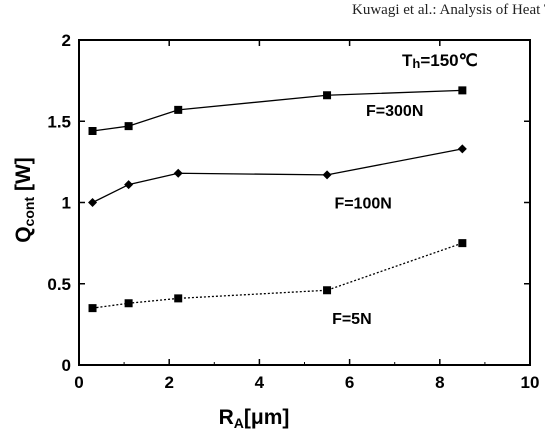 The height and width of the screenshot is (432, 545). What do you see at coordinates (59, 284) in the screenshot?
I see `y-tick-label: 0.5` at bounding box center [59, 284].